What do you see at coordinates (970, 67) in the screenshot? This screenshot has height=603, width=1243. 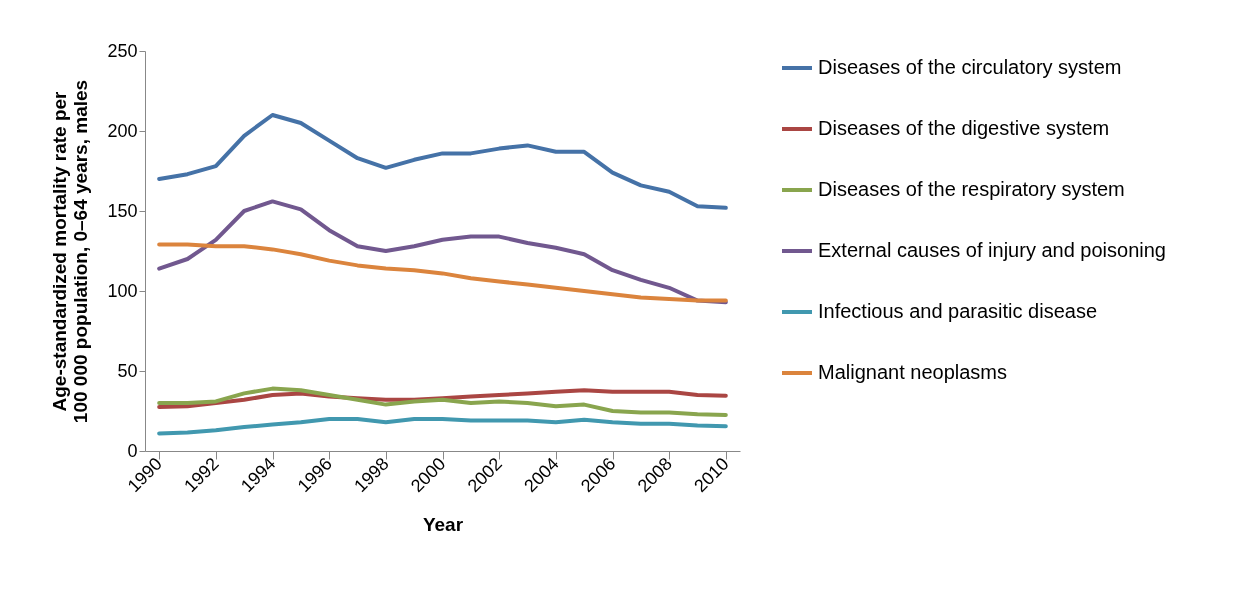 I see `legend-label: Diseases of the circulatory system` at bounding box center [970, 67].